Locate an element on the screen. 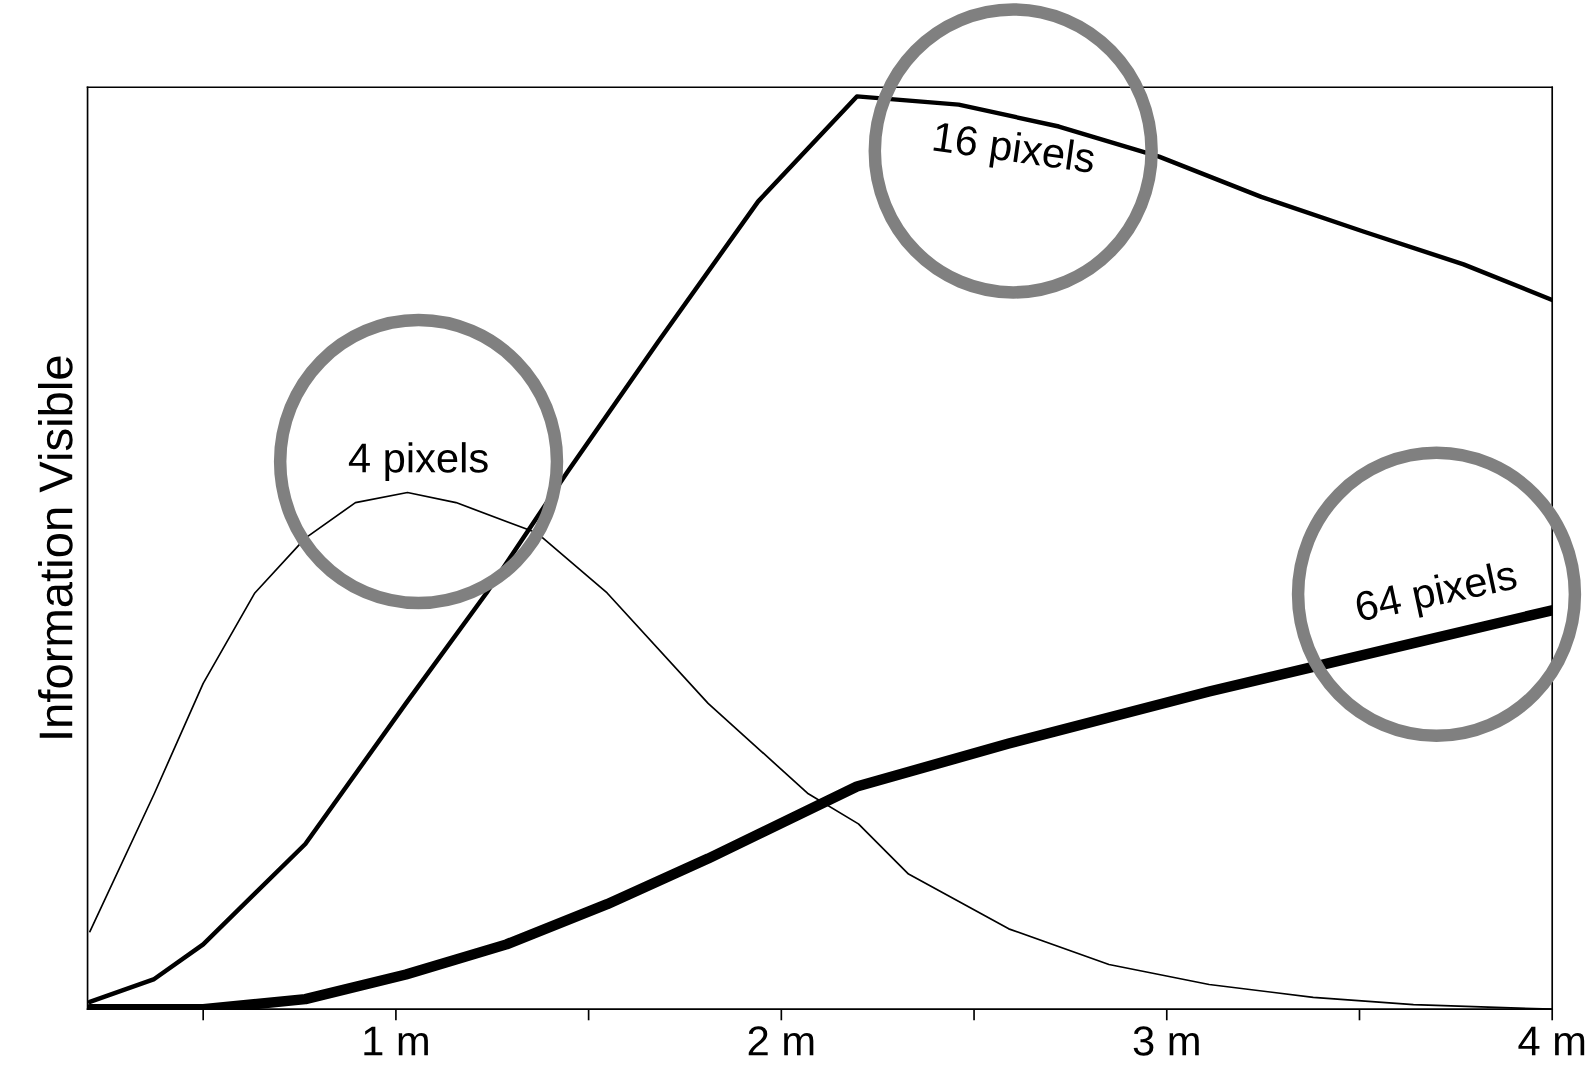 This screenshot has width=1592, height=1091. annotation: 4 pixels is located at coordinates (418, 461).